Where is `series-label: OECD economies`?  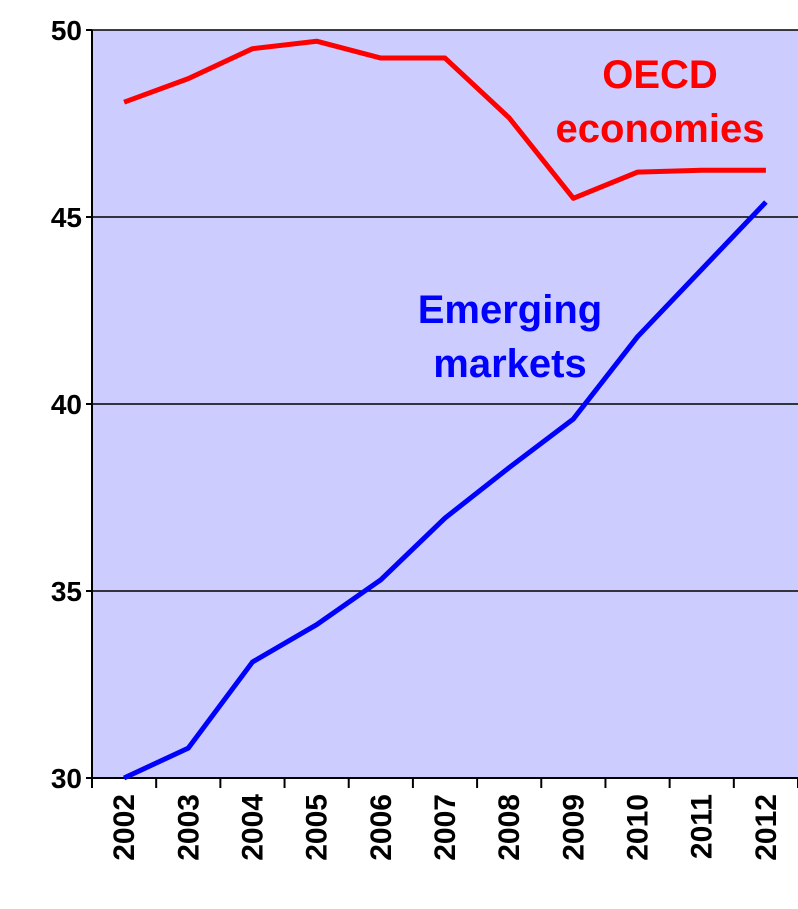 series-label: OECD economies is located at coordinates (660, 102).